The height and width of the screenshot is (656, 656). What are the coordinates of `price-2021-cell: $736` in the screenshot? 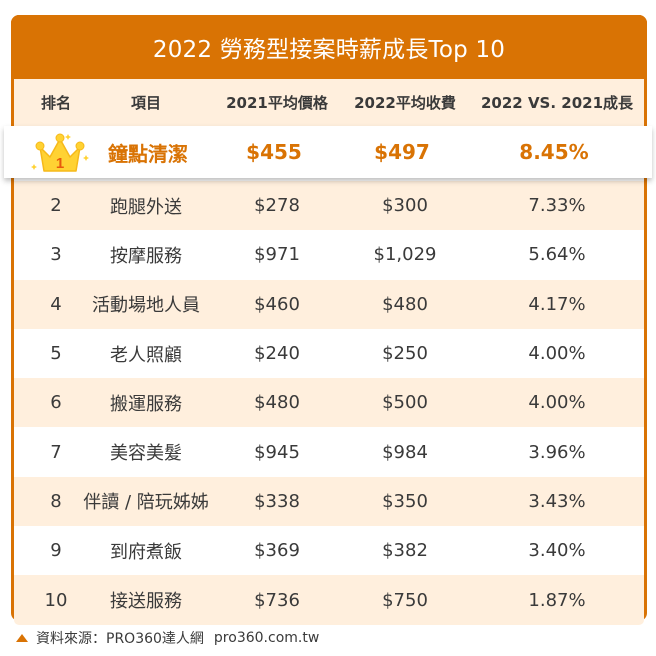 It's located at (277, 600).